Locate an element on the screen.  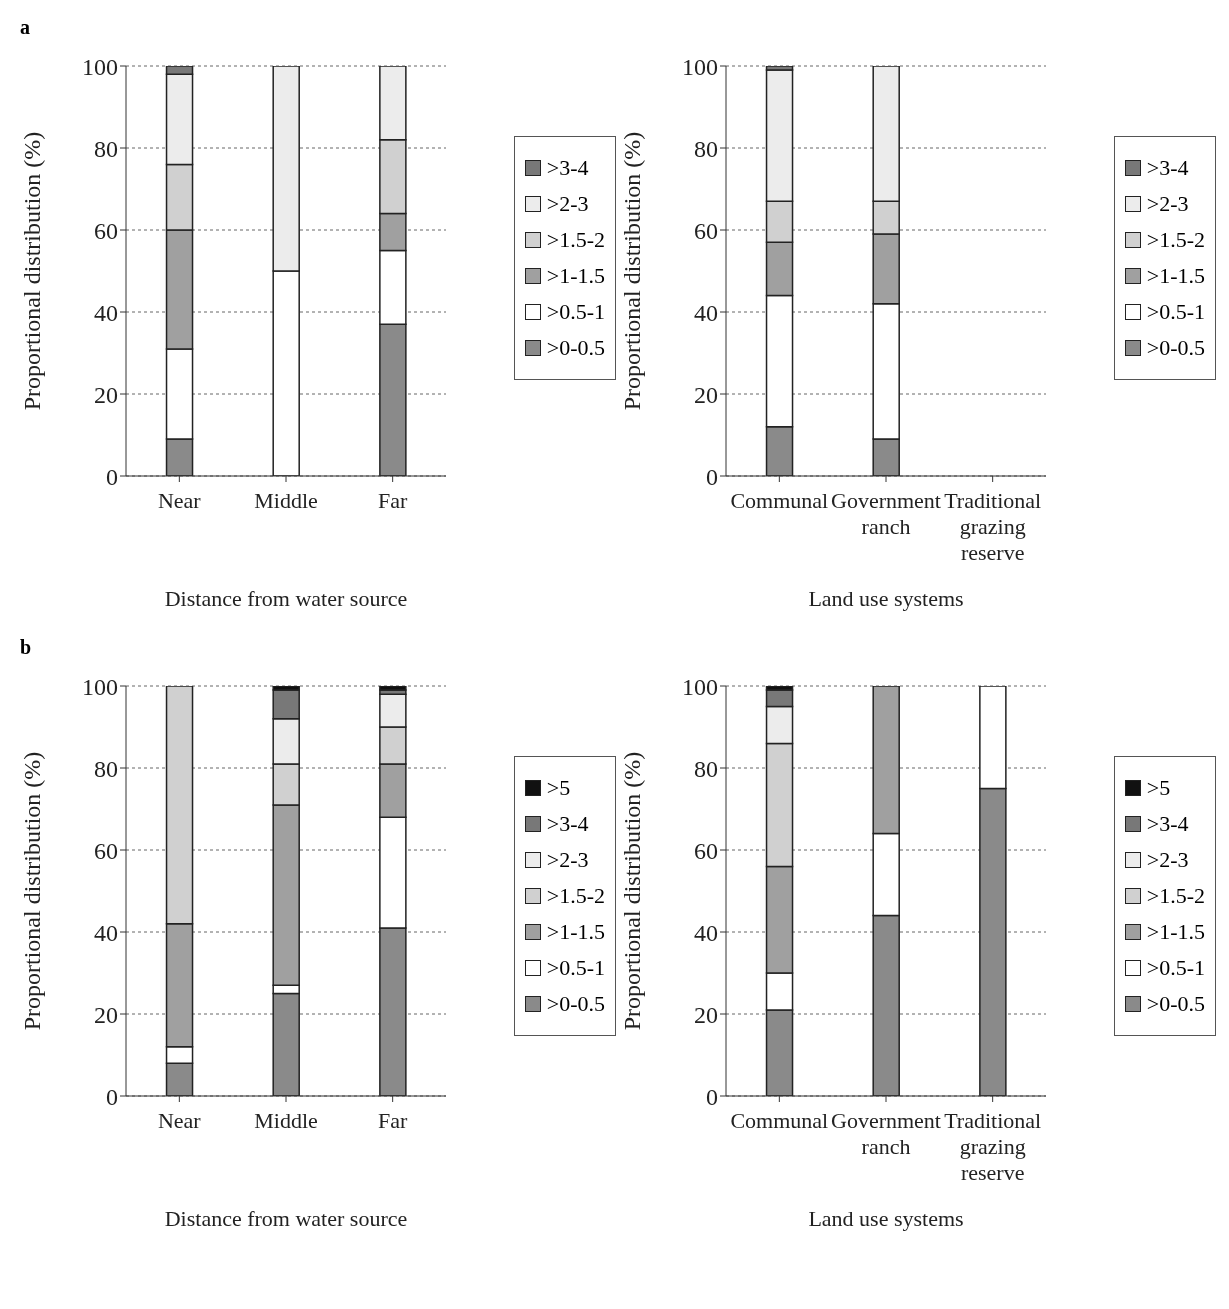
text: b is located at coordinates (26, 647).